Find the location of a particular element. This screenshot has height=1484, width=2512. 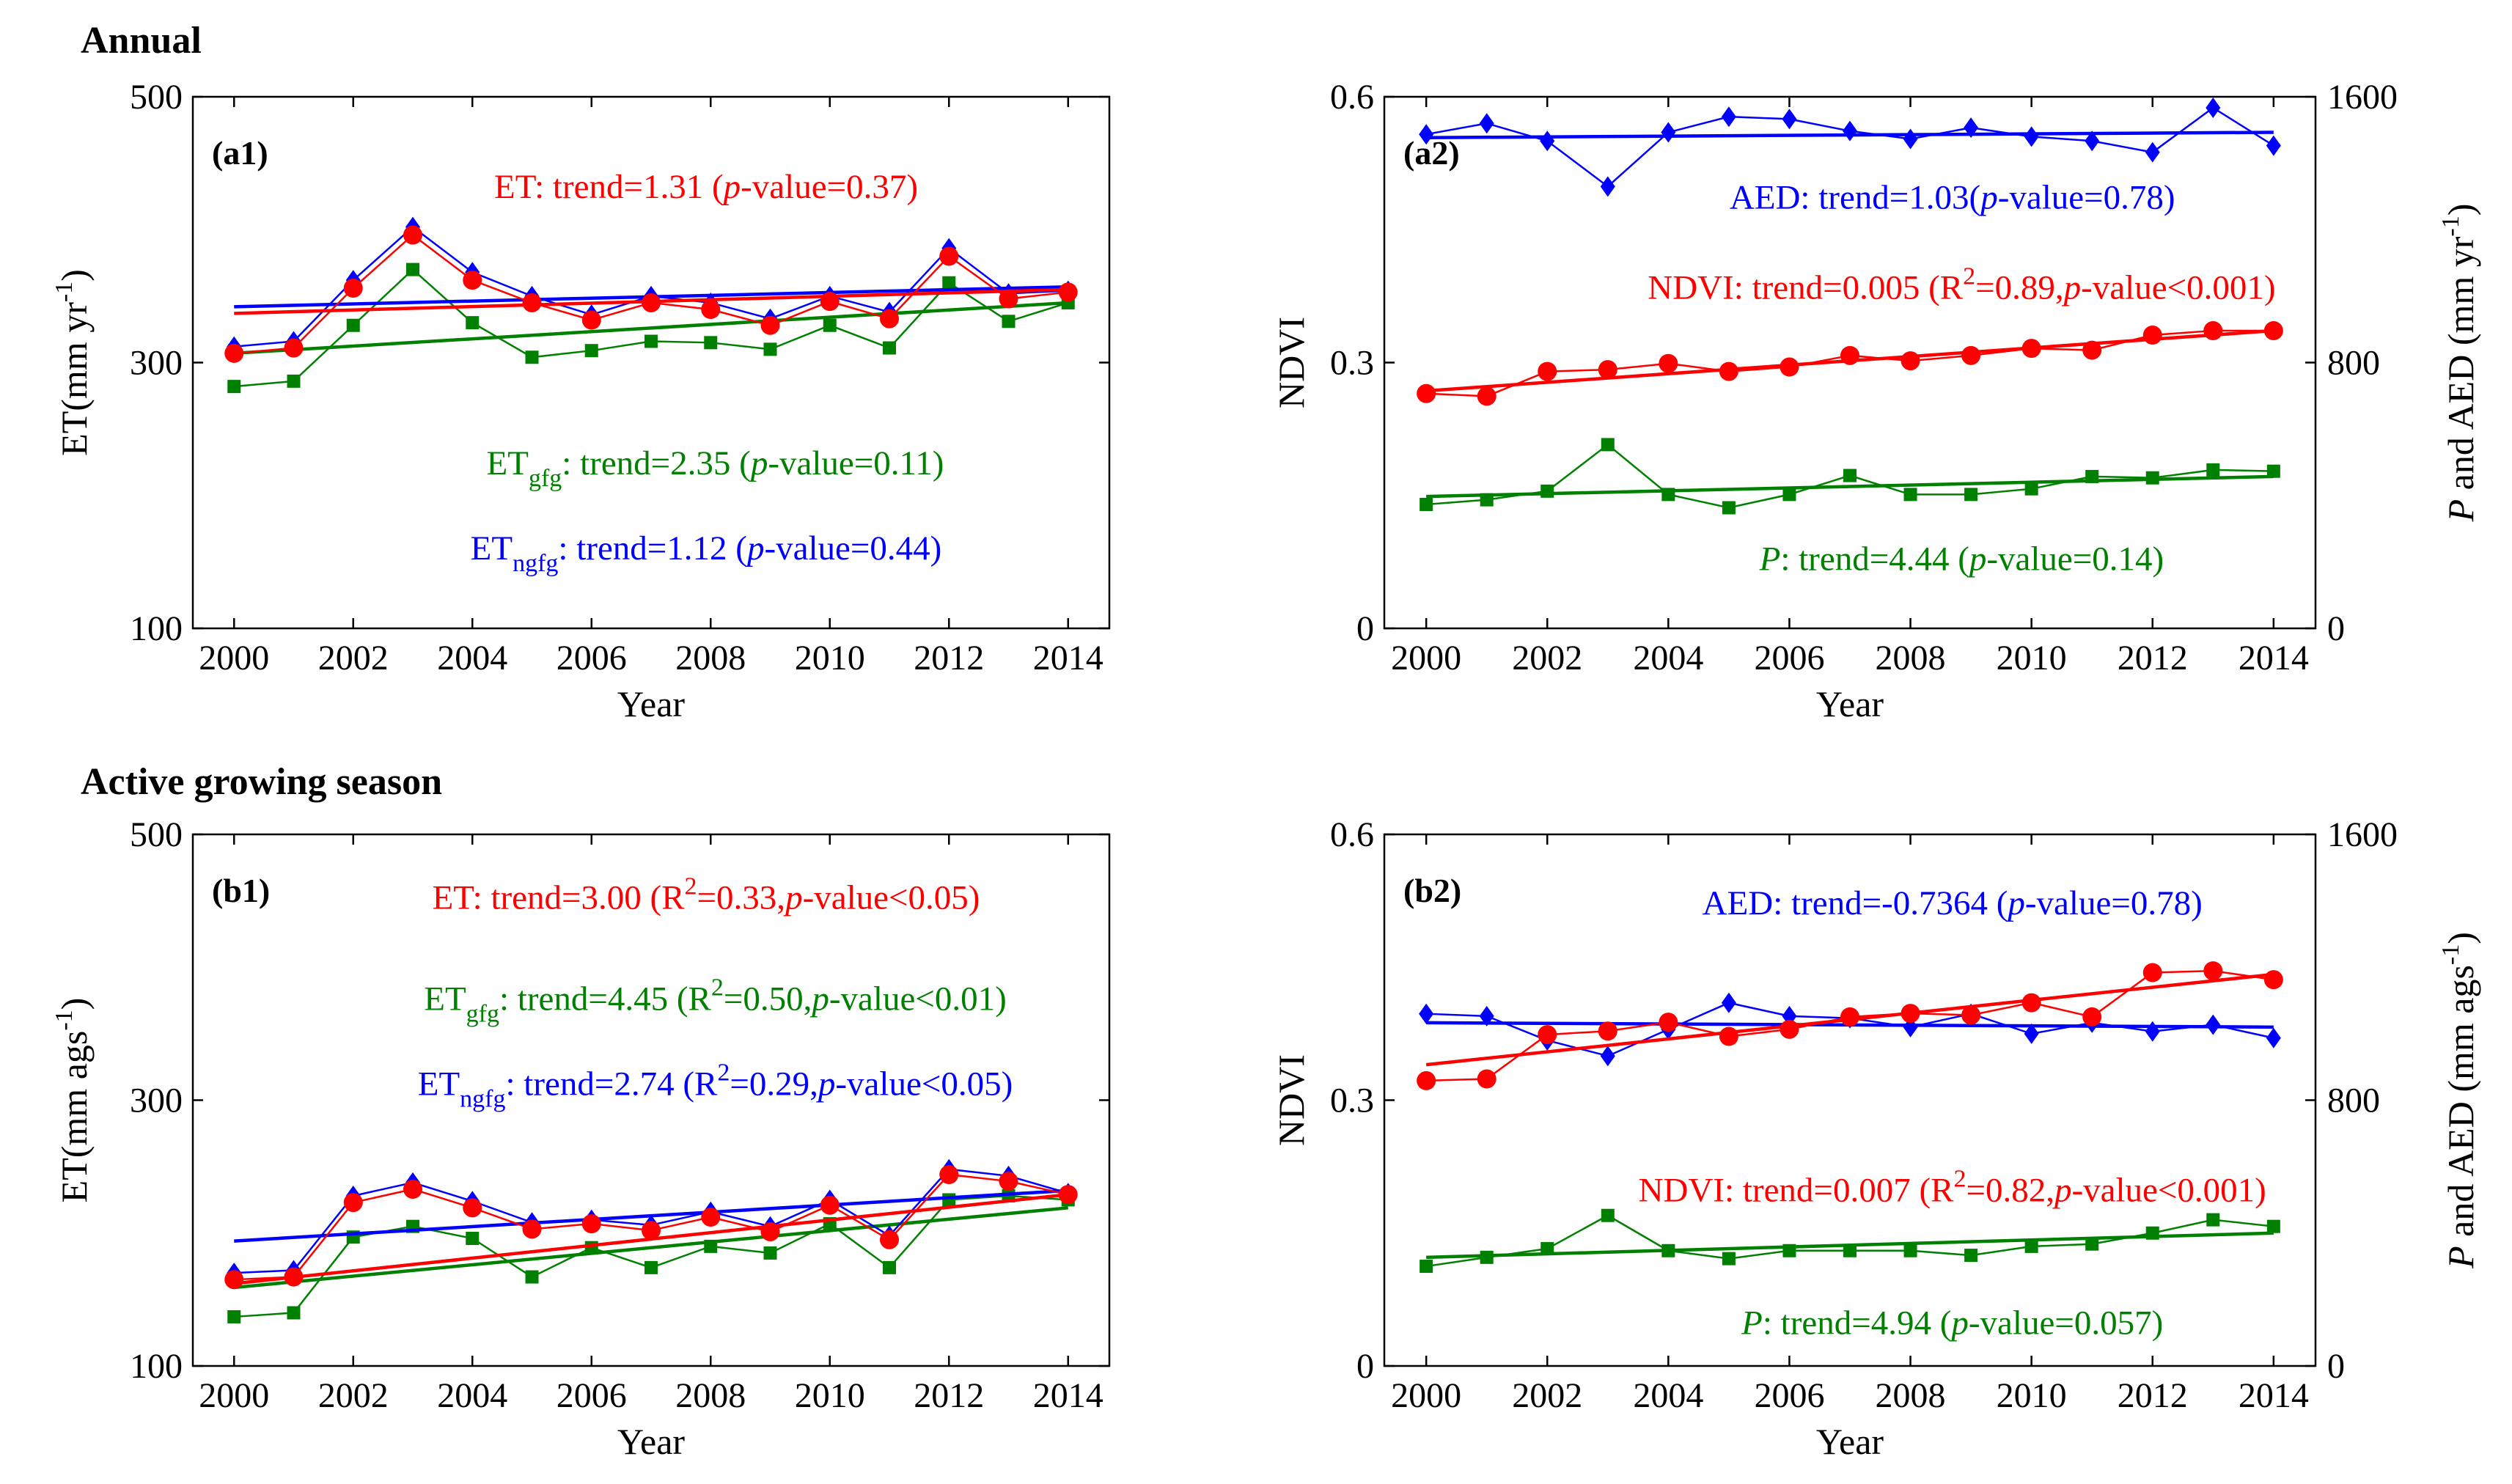

annotation-part: -value=0.78) is located at coordinates (2086, 197).